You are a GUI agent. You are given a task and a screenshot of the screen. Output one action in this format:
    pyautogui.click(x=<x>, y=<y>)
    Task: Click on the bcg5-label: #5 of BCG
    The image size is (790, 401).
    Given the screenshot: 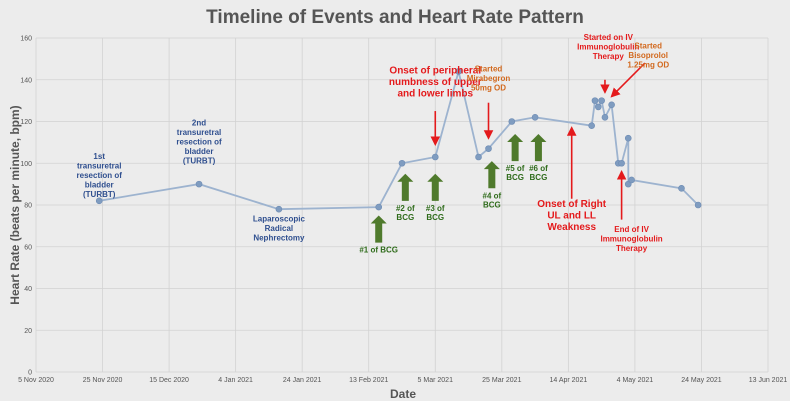 What is the action you would take?
    pyautogui.click(x=515, y=173)
    